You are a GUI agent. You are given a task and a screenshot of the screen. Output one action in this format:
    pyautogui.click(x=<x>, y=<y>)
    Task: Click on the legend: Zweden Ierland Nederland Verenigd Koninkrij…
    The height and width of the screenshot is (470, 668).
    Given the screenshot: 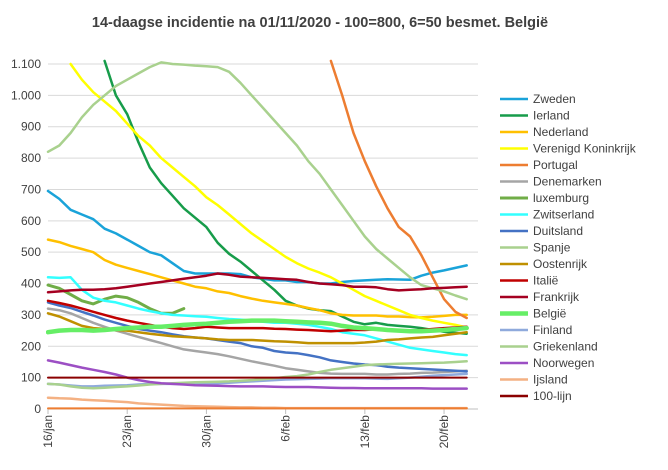 What is the action you would take?
    pyautogui.click(x=568, y=247)
    